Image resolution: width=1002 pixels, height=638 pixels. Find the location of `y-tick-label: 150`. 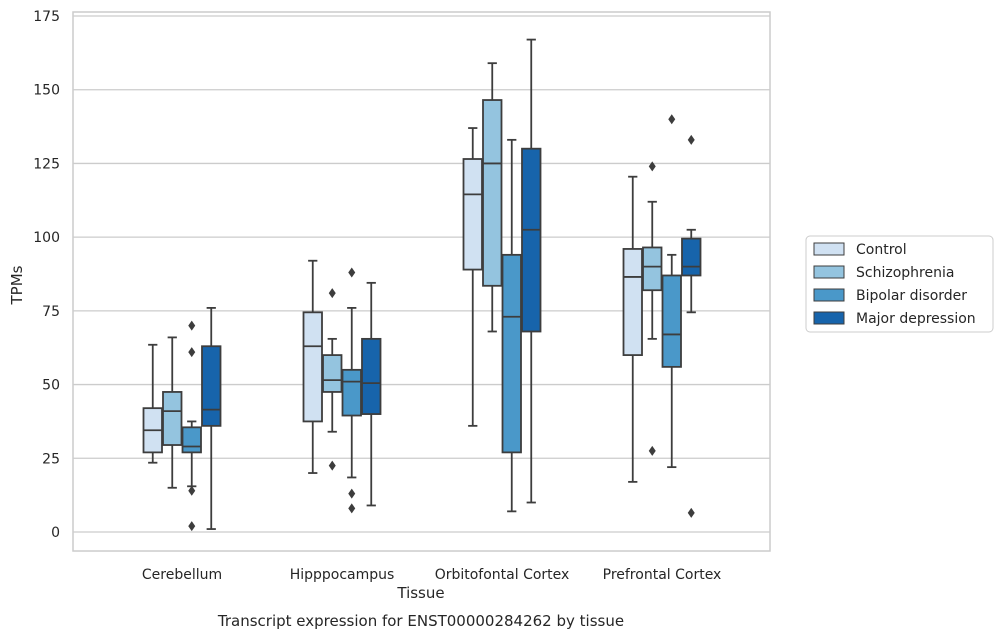

y-tick-label: 150 is located at coordinates (46, 91).